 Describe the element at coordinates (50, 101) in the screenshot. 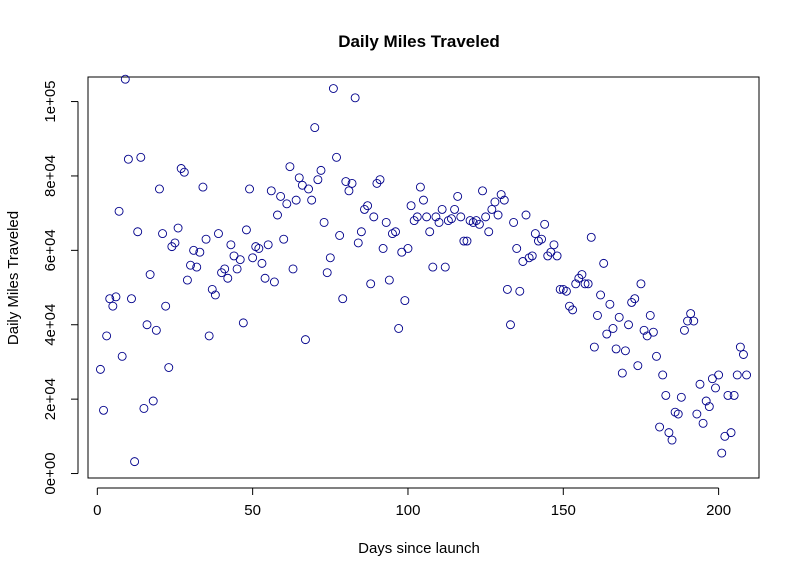

I see `y-tick-label: 1e+05` at that location.